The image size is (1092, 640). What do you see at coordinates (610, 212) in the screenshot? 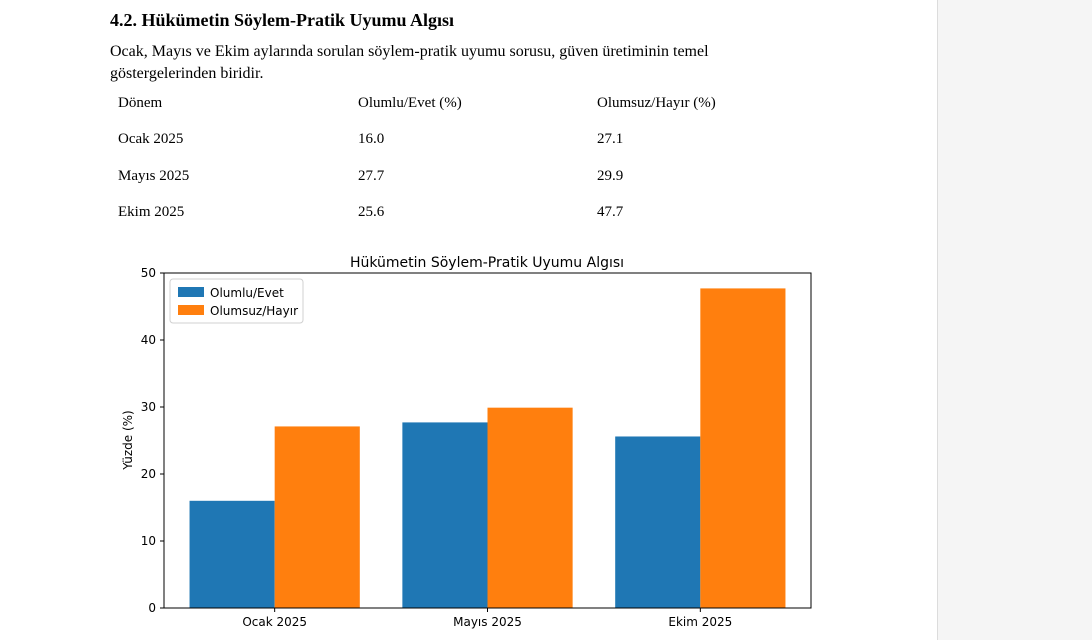
I see `table-cell: 47.7` at bounding box center [610, 212].